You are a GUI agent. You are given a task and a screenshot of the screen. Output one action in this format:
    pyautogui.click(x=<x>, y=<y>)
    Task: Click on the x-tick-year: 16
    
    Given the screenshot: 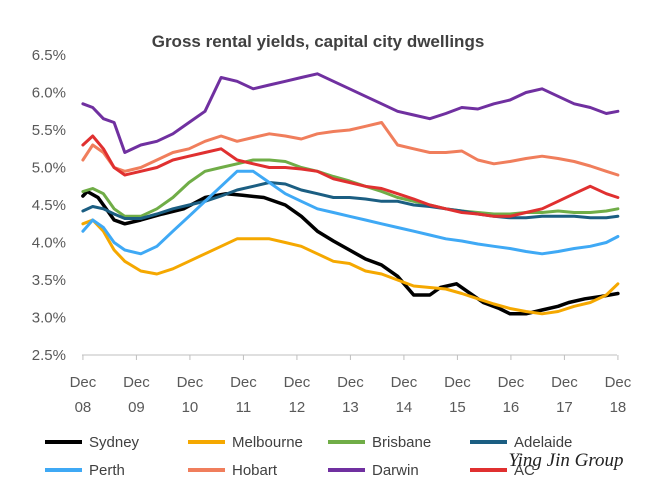 What is the action you would take?
    pyautogui.click(x=511, y=407)
    